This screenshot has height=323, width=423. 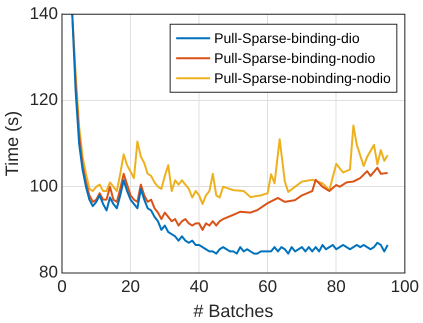 I want to click on y-tick-label: 100, so click(x=44, y=186).